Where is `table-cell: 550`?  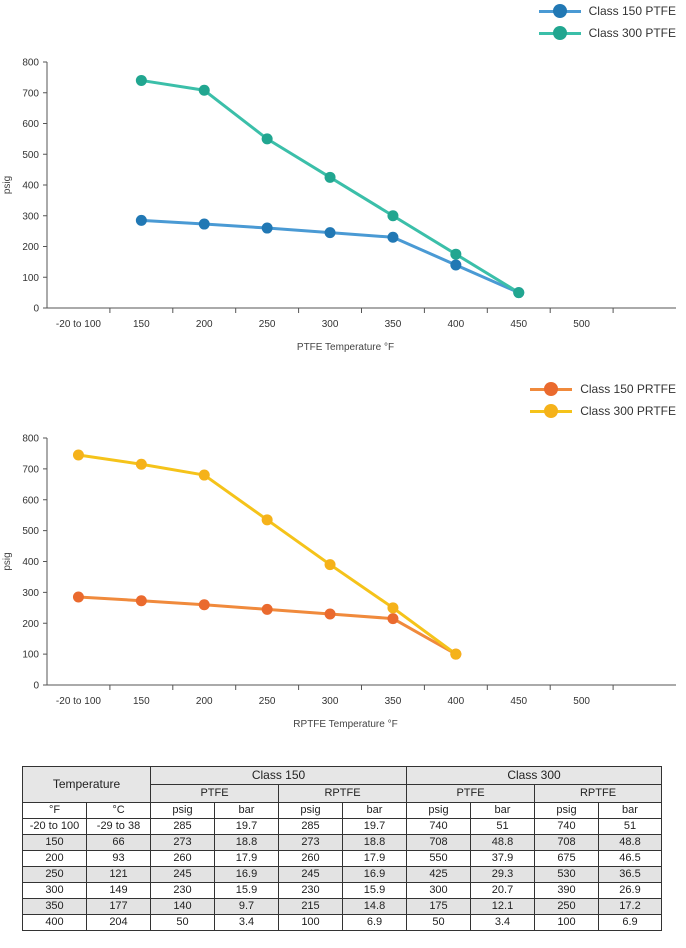
table-cell: 550 is located at coordinates (438, 858).